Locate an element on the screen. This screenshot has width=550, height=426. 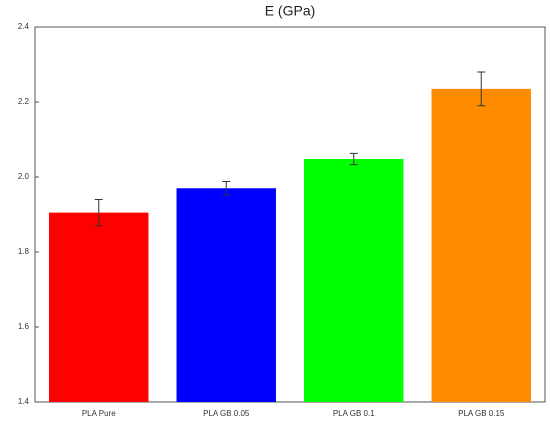
y-tick-label: 2.0 is located at coordinates (24, 176).